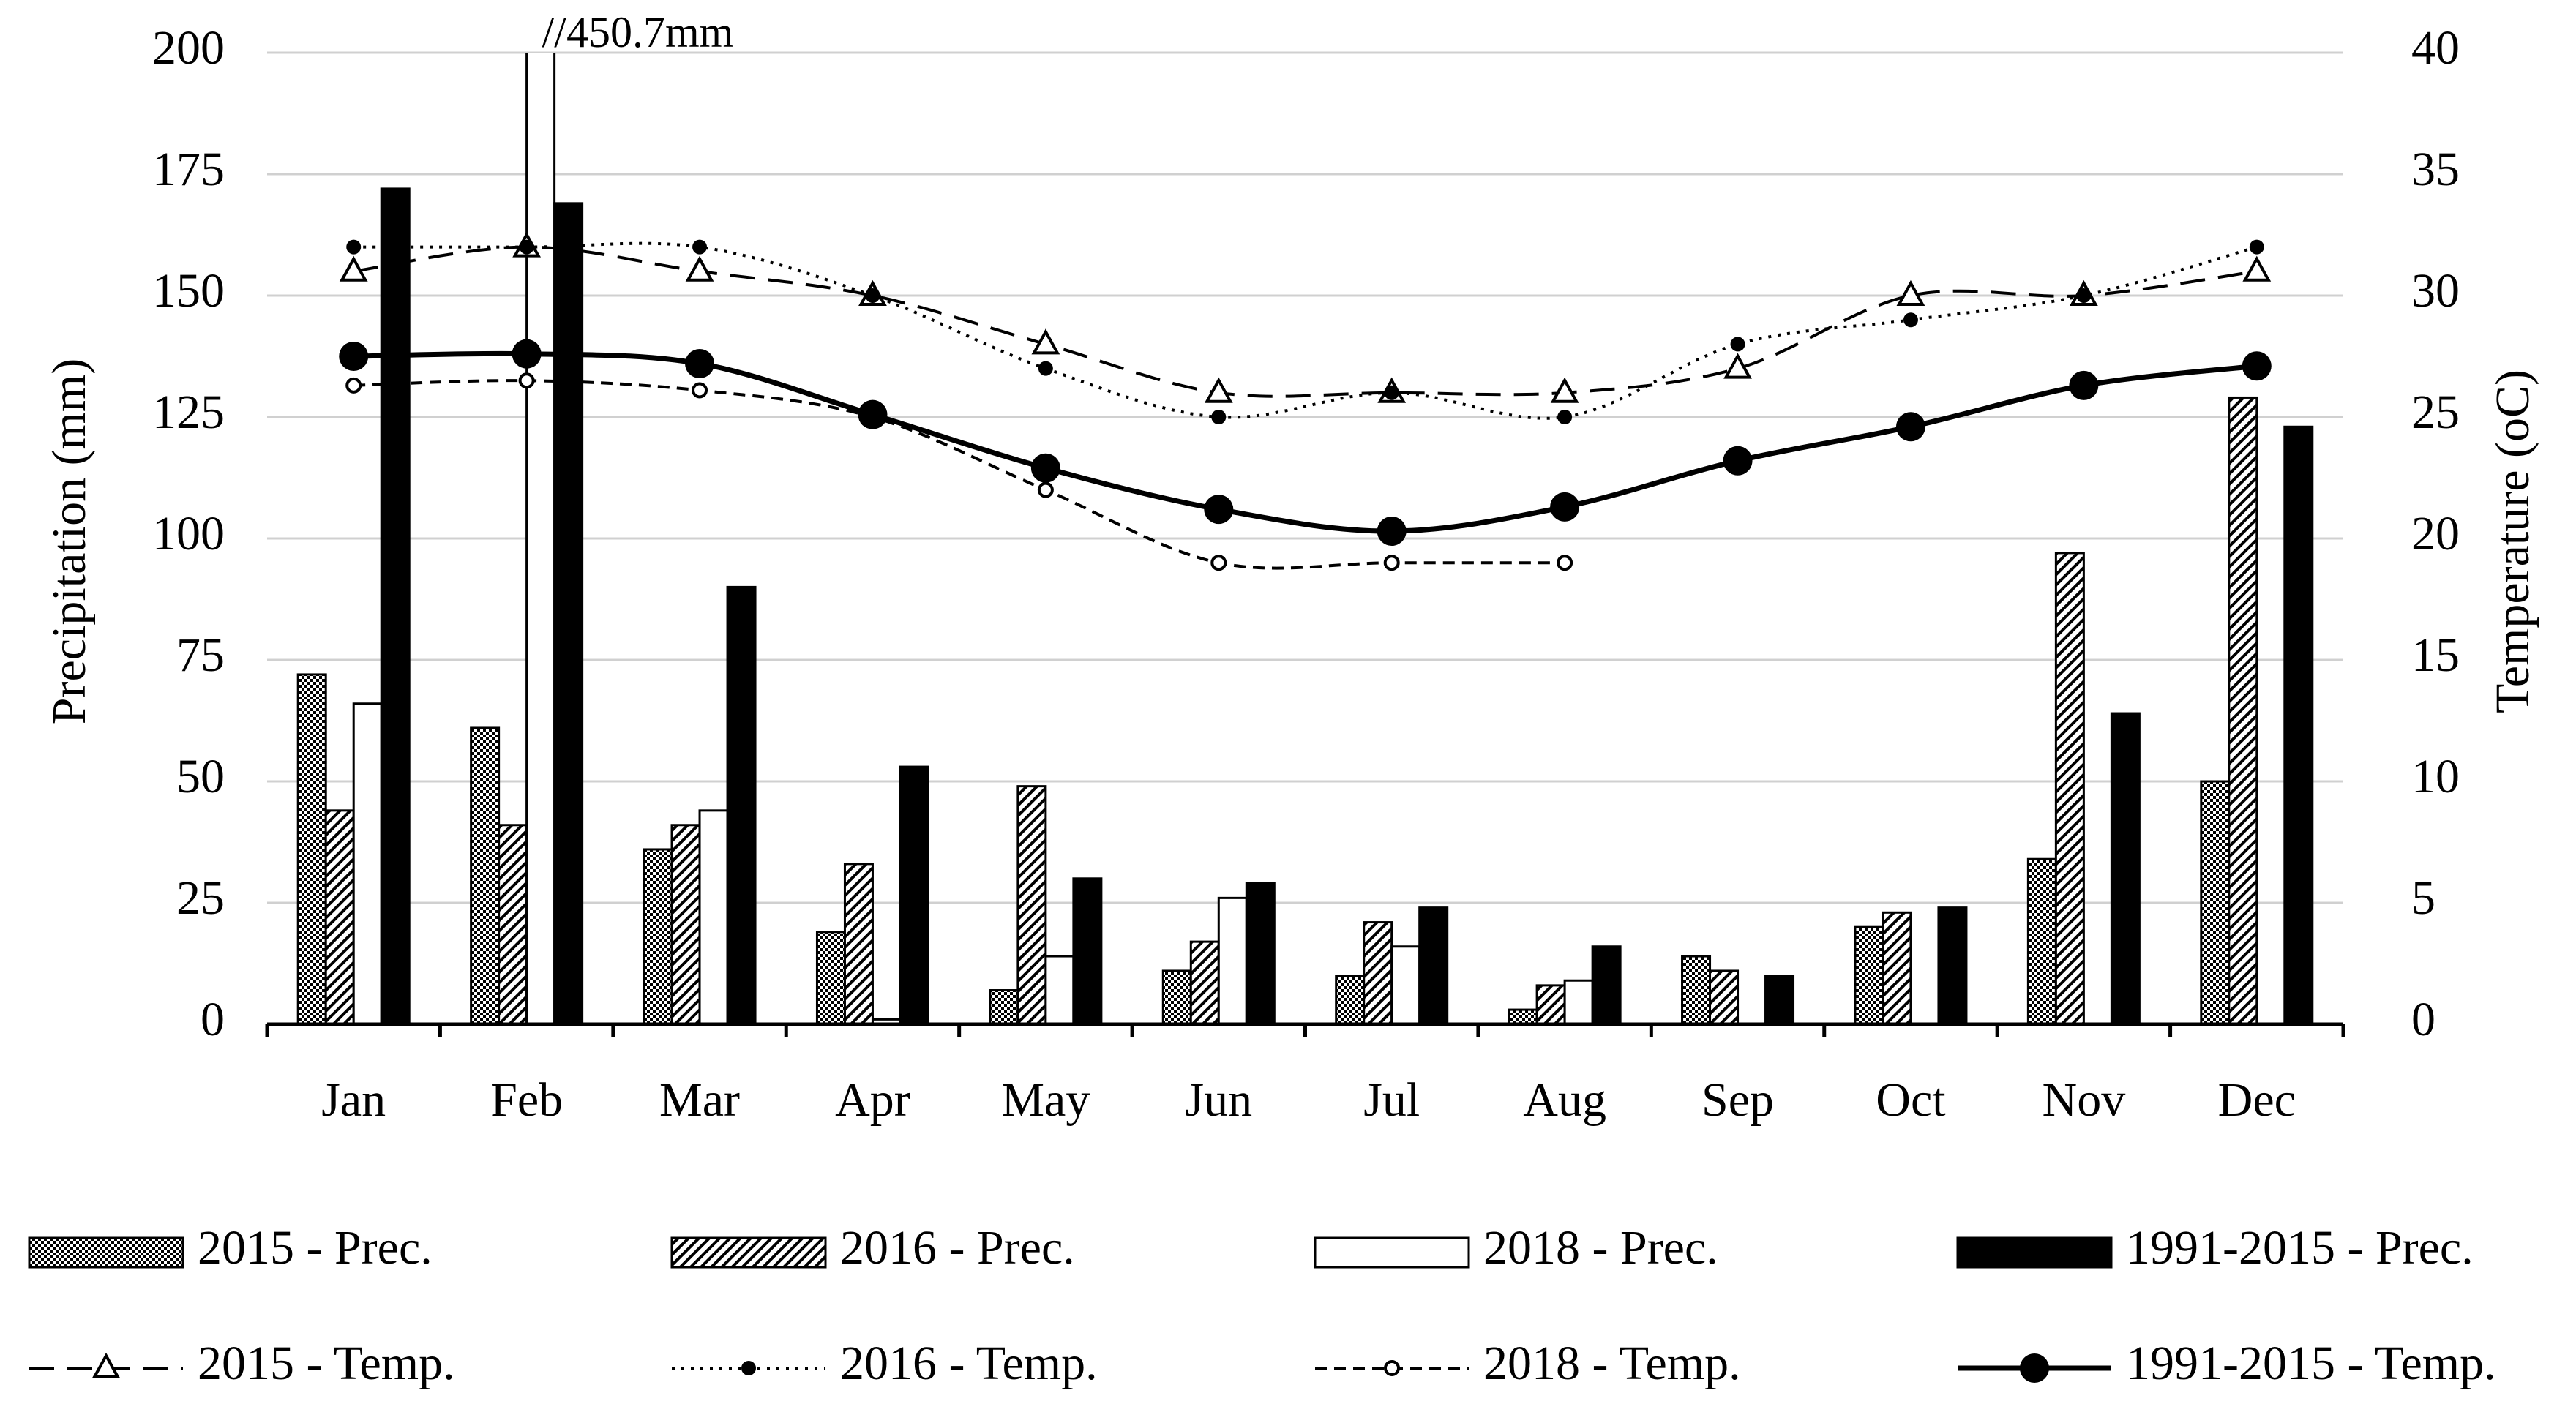  Describe the element at coordinates (230, 1247) in the screenshot. I see `legend-item: 2015 - Prec.` at that location.